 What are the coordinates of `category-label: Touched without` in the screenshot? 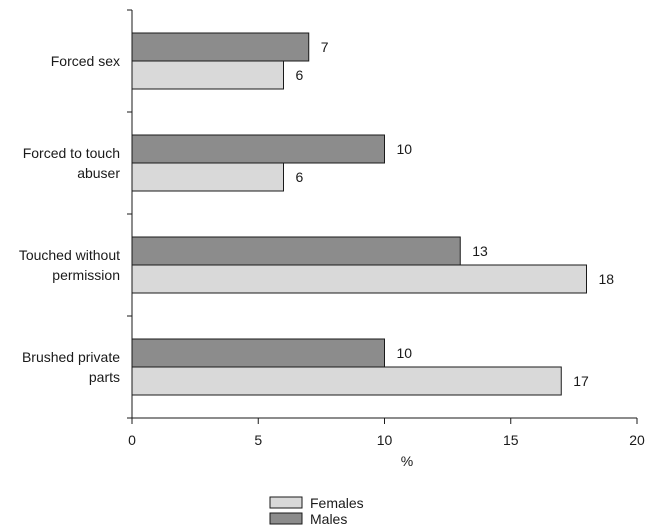 It's located at (69, 255).